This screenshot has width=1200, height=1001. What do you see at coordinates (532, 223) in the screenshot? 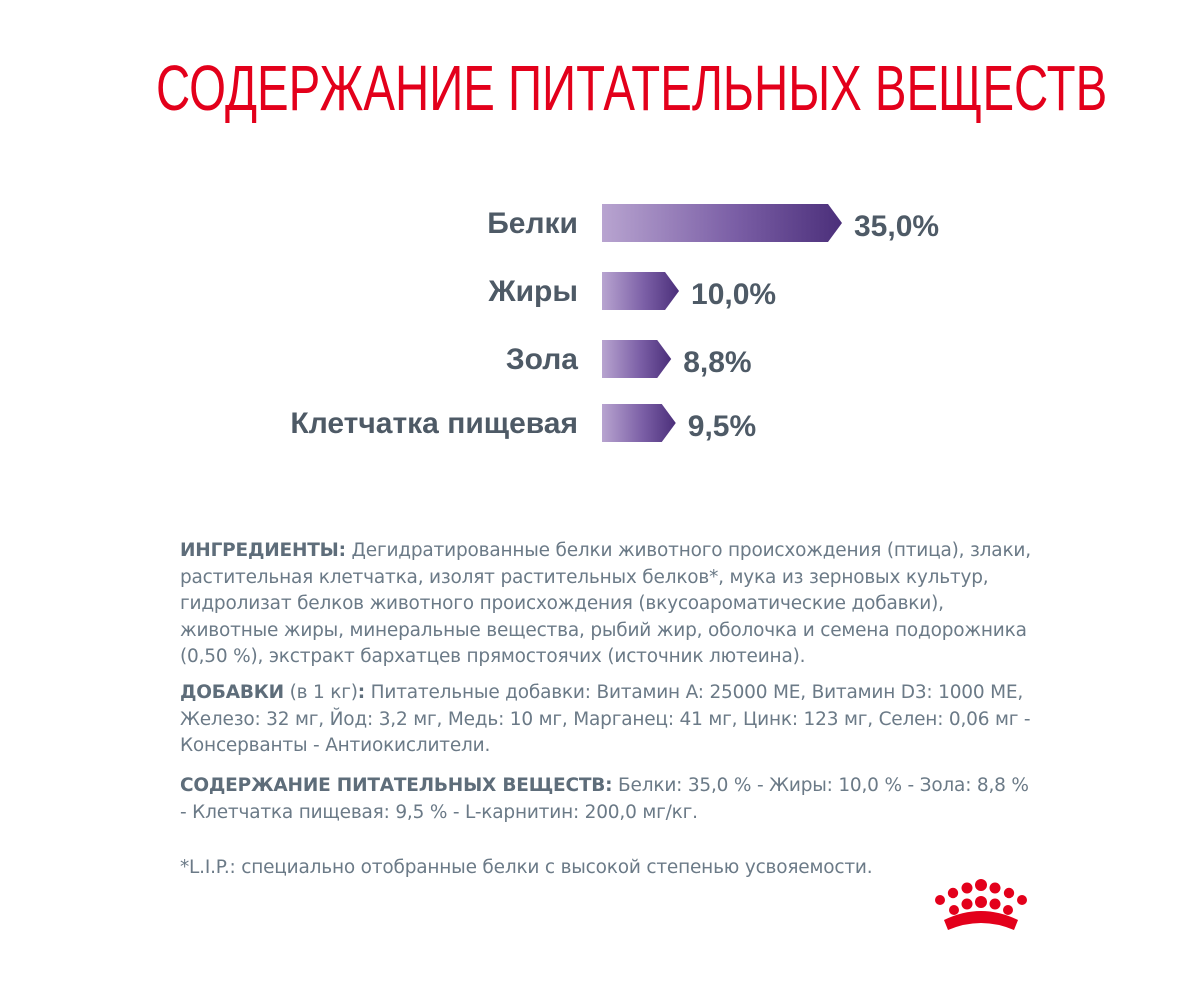
I see `category-label-1: Белки` at bounding box center [532, 223].